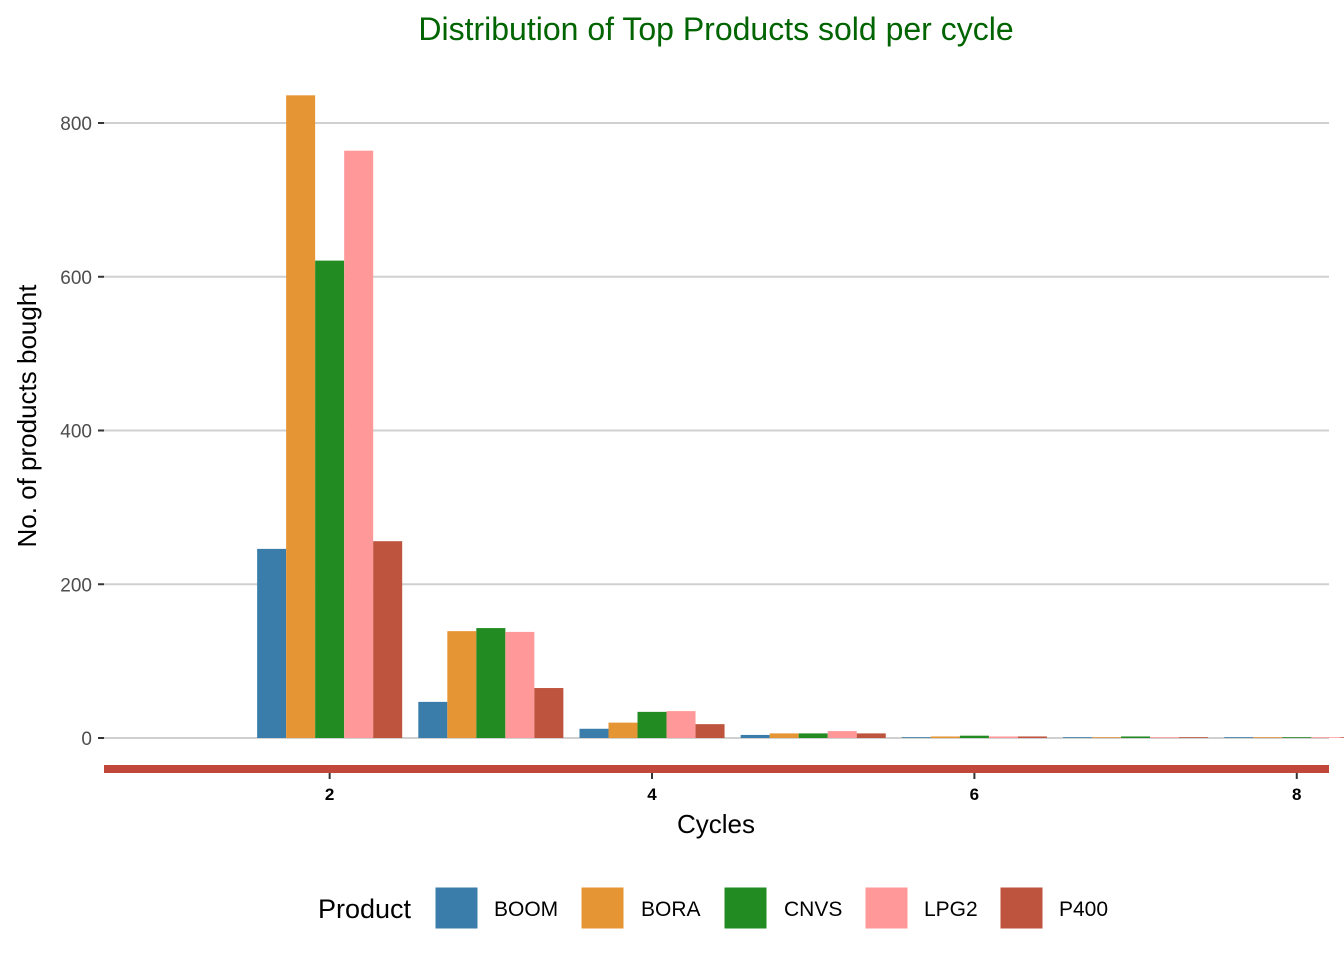 The image size is (1344, 960). What do you see at coordinates (951, 909) in the screenshot?
I see `legend-label-lpg2: LPG2` at bounding box center [951, 909].